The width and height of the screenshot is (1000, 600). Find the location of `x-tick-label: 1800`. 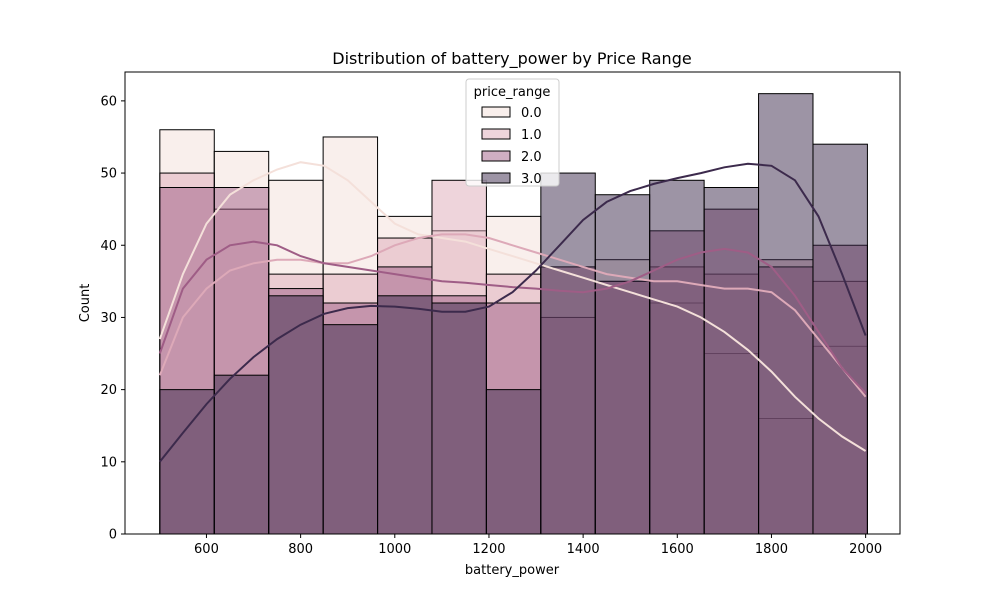

x-tick-label: 1800 is located at coordinates (771, 549).